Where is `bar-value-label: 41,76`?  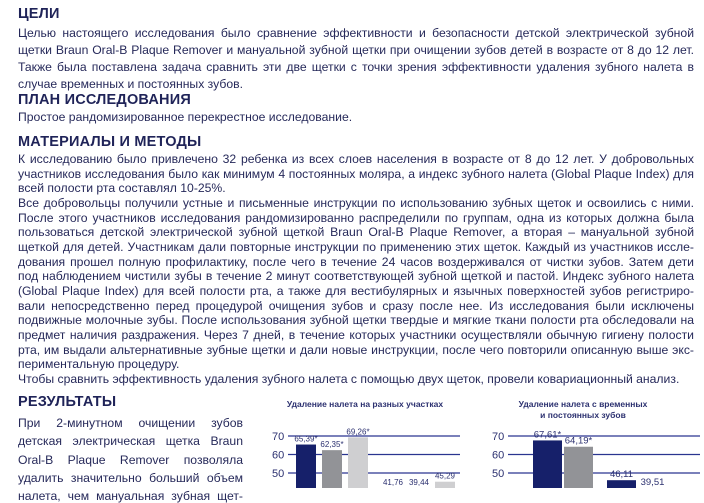
bar-value-label: 41,76 is located at coordinates (393, 482).